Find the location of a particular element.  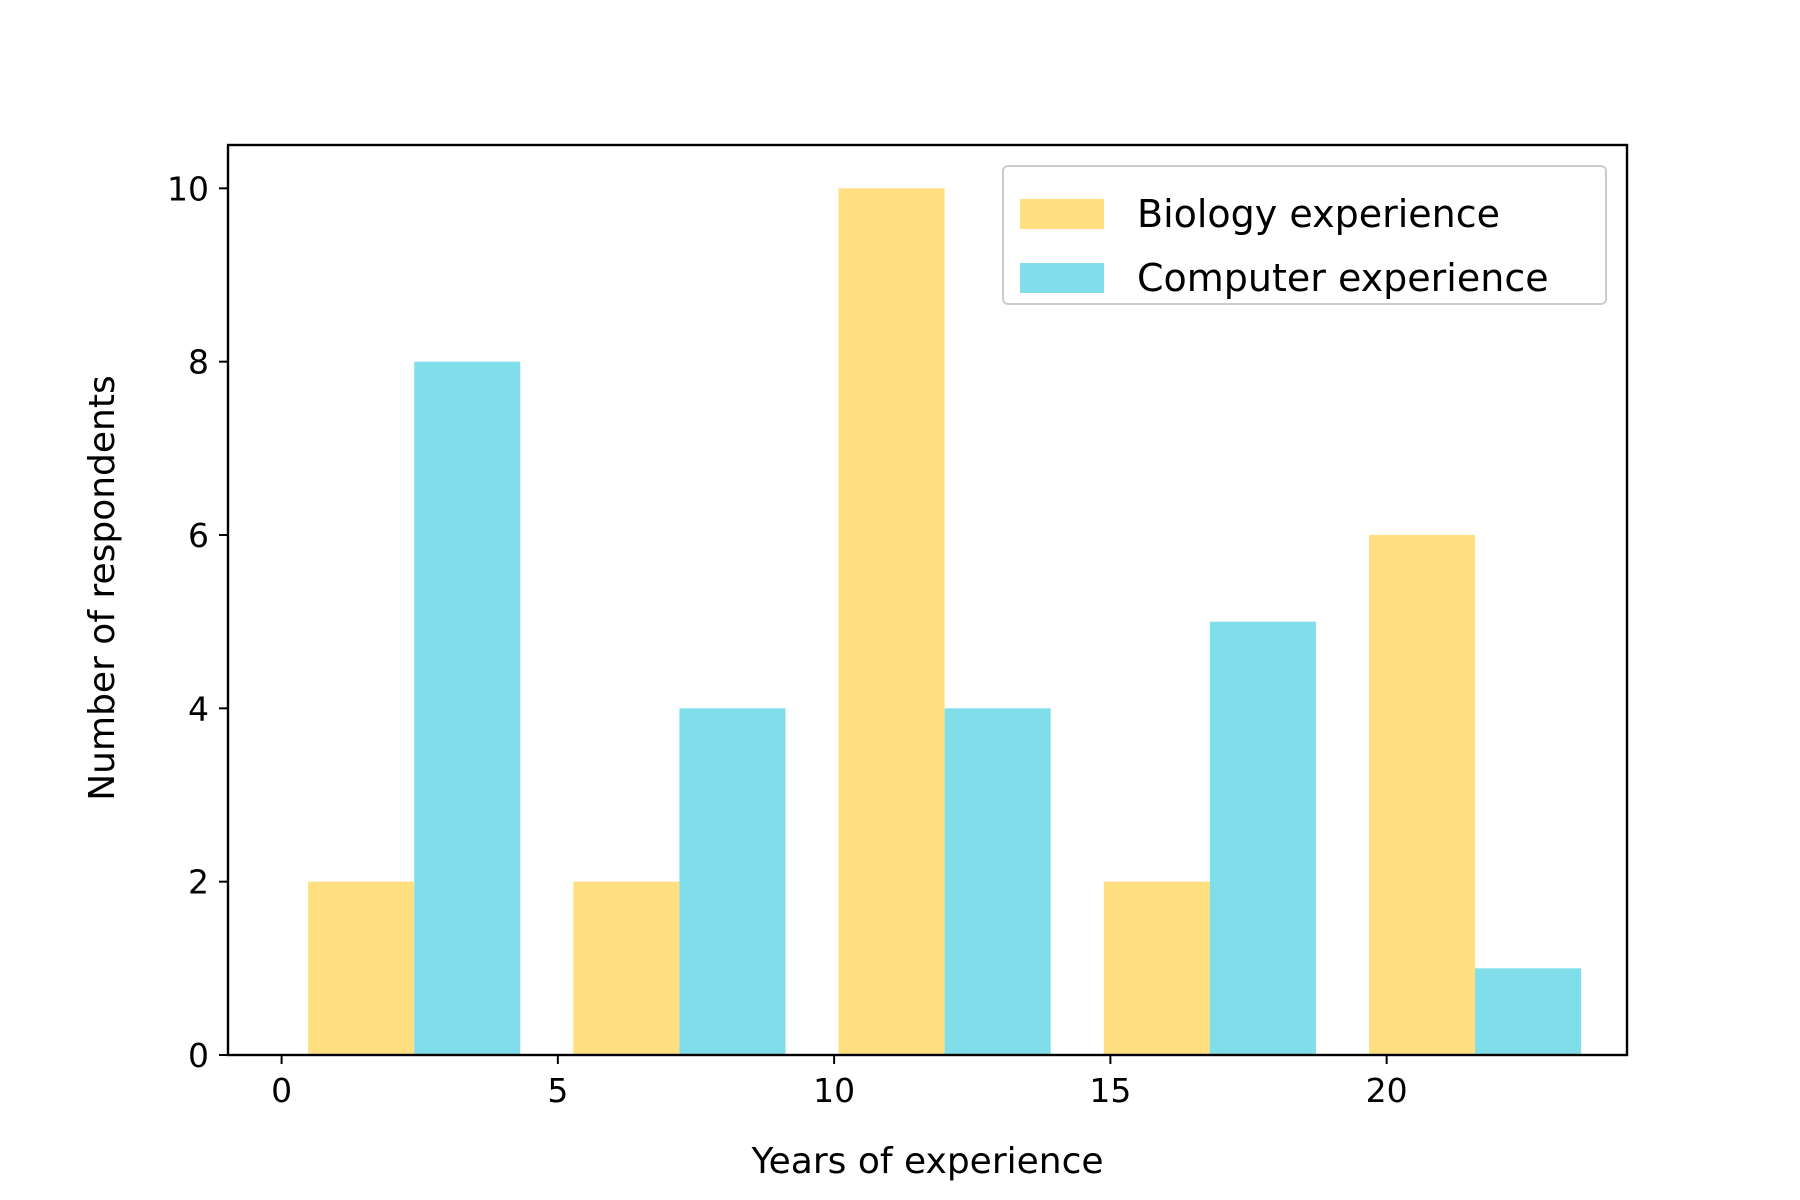

y-tick-label: 4 is located at coordinates (198, 708).